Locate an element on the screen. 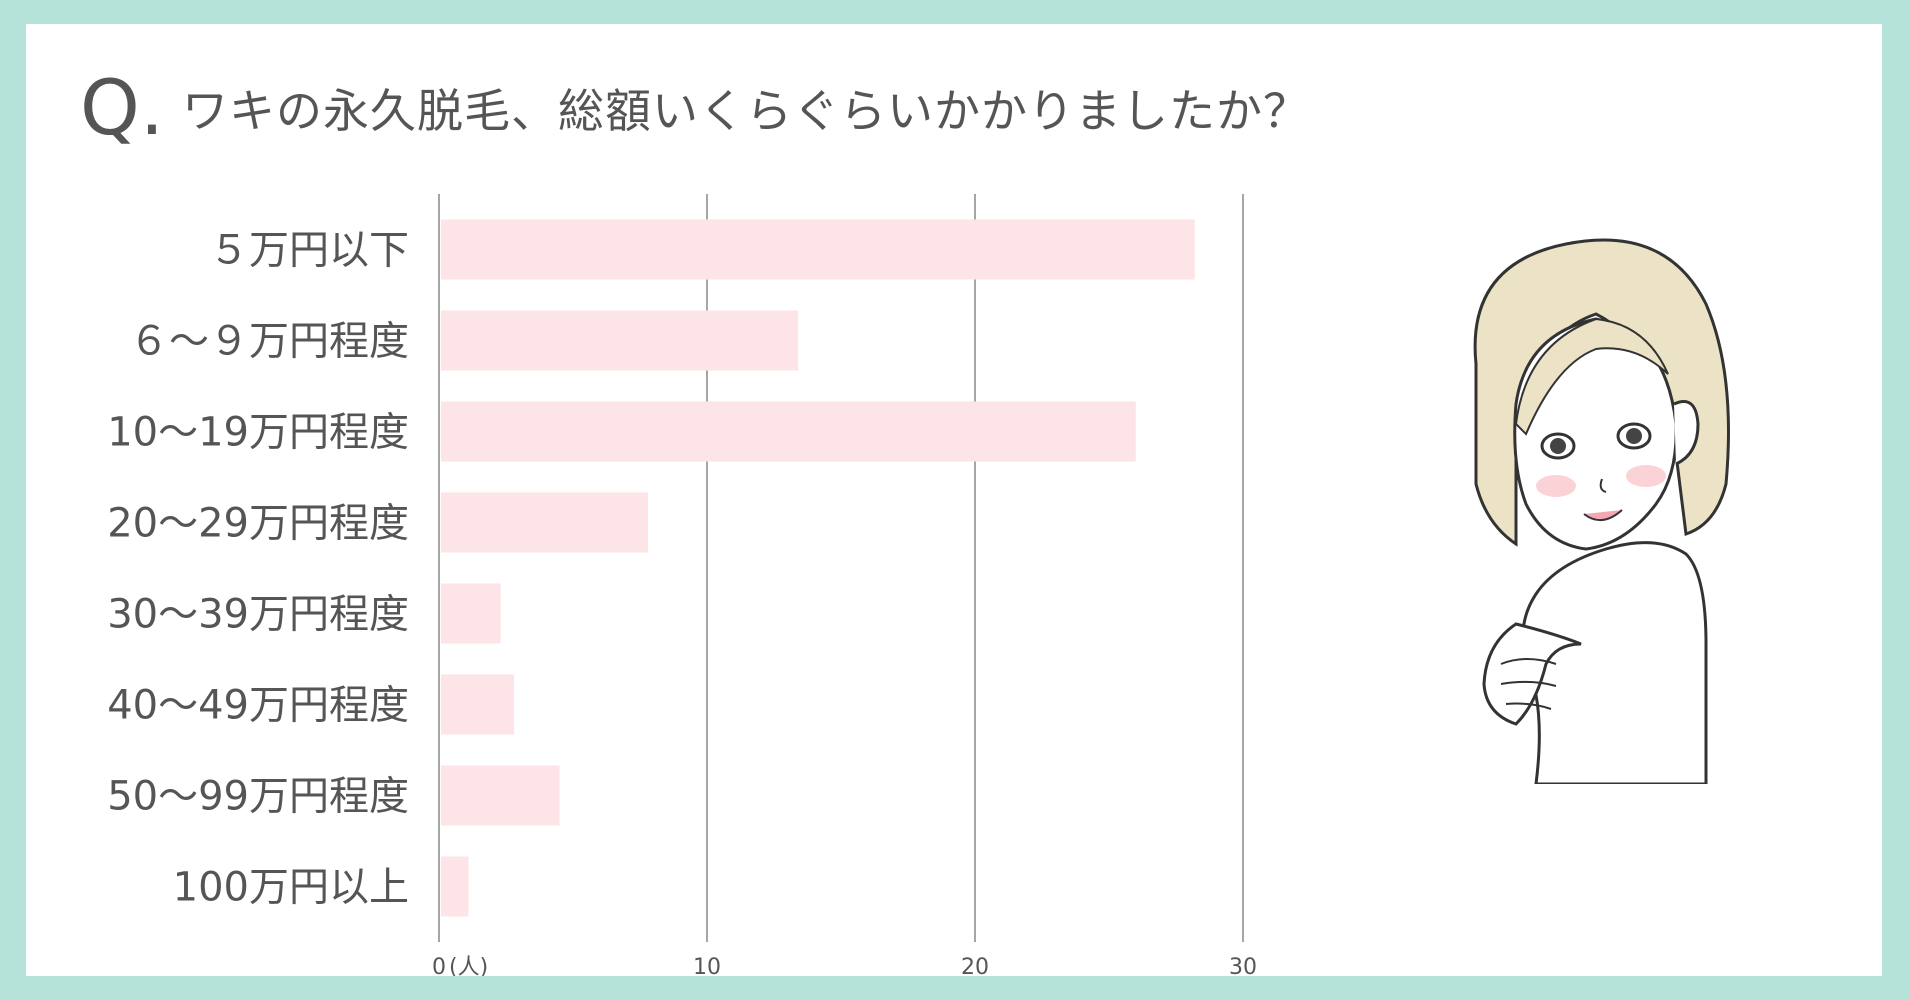 The image size is (1910, 1000). category-label-1: ６～９万円程度 is located at coordinates (269, 342).